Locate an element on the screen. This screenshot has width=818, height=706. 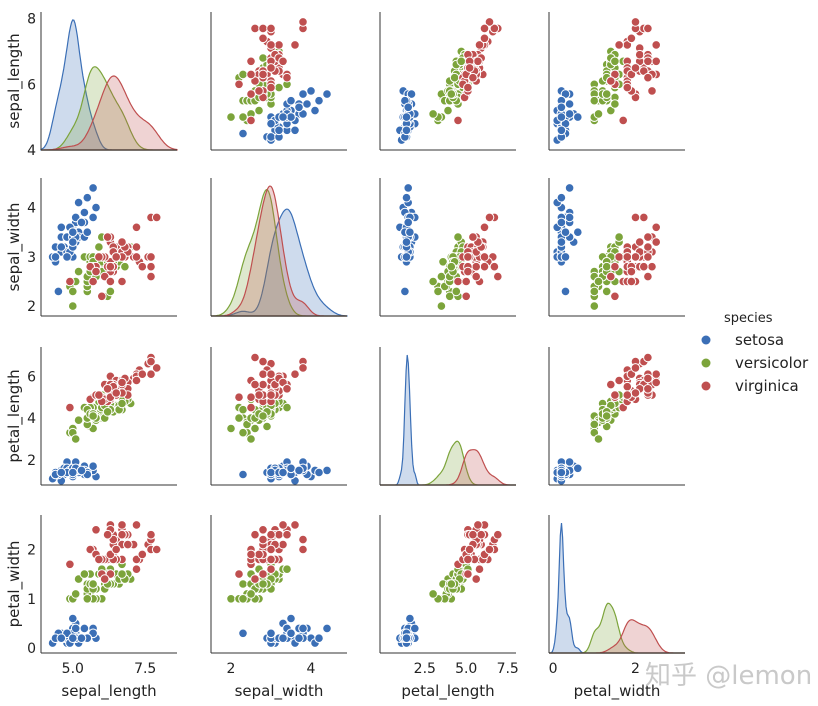
legend-marker-virginica is located at coordinates (706, 386).